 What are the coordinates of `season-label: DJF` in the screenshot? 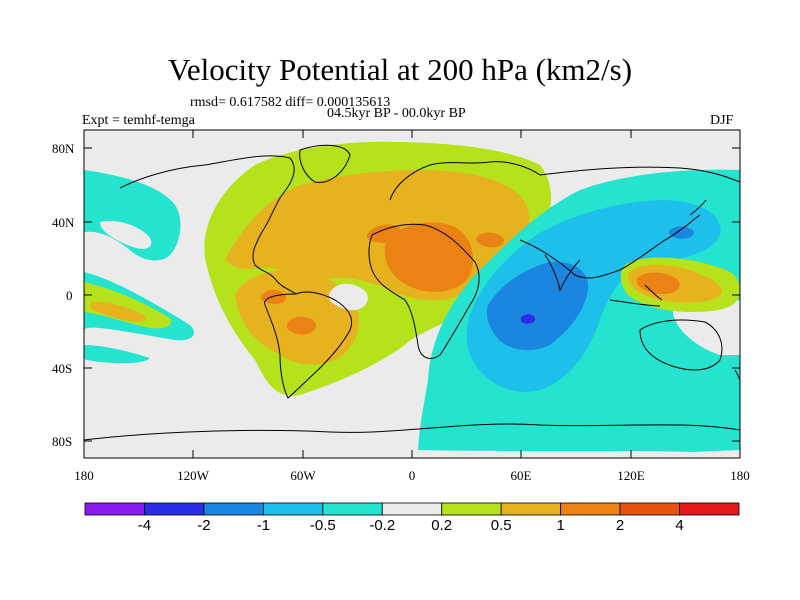 It's located at (722, 120).